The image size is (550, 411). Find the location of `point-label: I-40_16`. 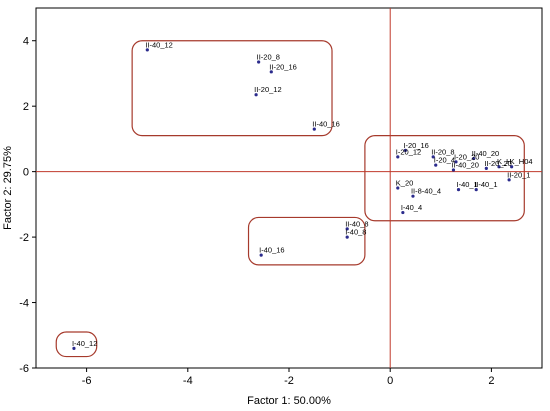

point-label: I-40_16 is located at coordinates (271, 250).